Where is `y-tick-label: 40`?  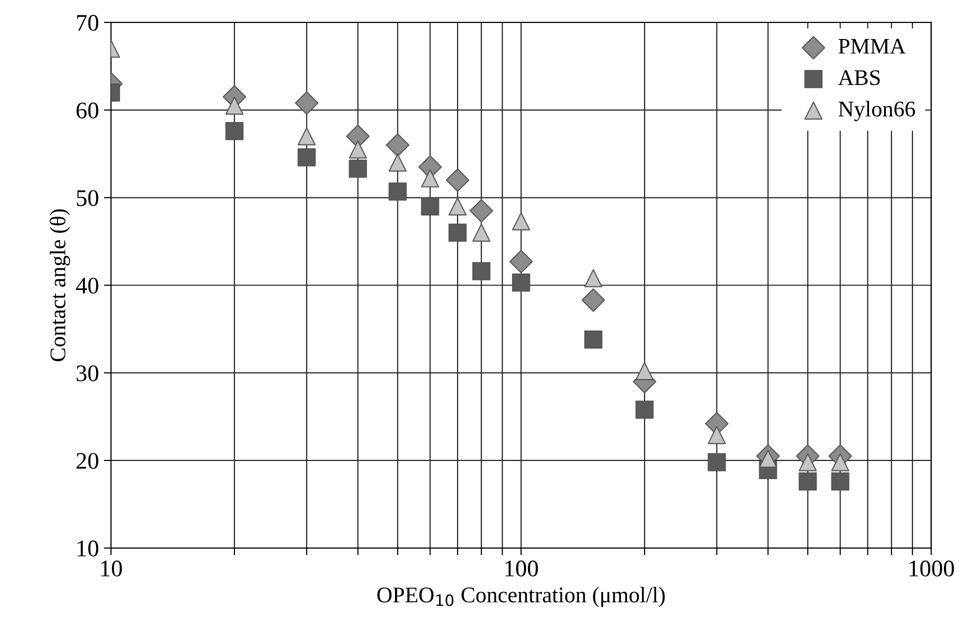
y-tick-label: 40 is located at coordinates (87, 286).